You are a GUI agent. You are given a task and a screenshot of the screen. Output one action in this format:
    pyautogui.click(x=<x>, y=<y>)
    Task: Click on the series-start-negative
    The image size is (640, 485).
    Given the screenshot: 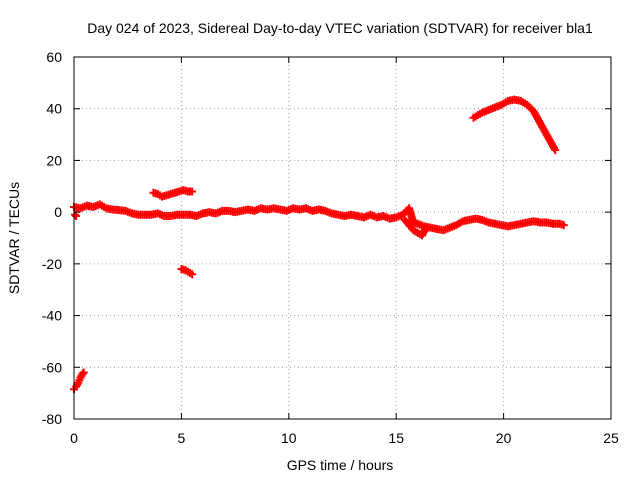 What is the action you would take?
    pyautogui.click(x=79, y=381)
    